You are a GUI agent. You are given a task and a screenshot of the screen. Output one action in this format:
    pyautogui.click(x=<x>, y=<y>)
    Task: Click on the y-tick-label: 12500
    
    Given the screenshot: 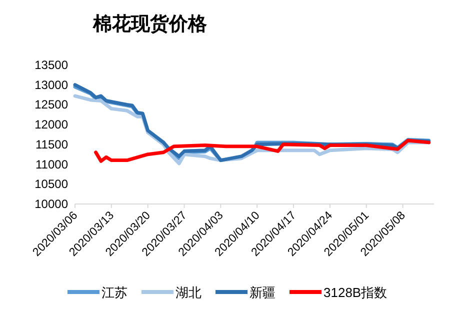 What is the action you would take?
    pyautogui.click(x=51, y=105)
    